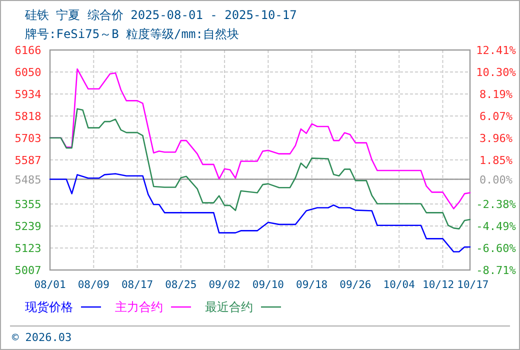 The width and height of the screenshot is (520, 350). I want to click on y2-tick-label: -8.71%, so click(496, 270).